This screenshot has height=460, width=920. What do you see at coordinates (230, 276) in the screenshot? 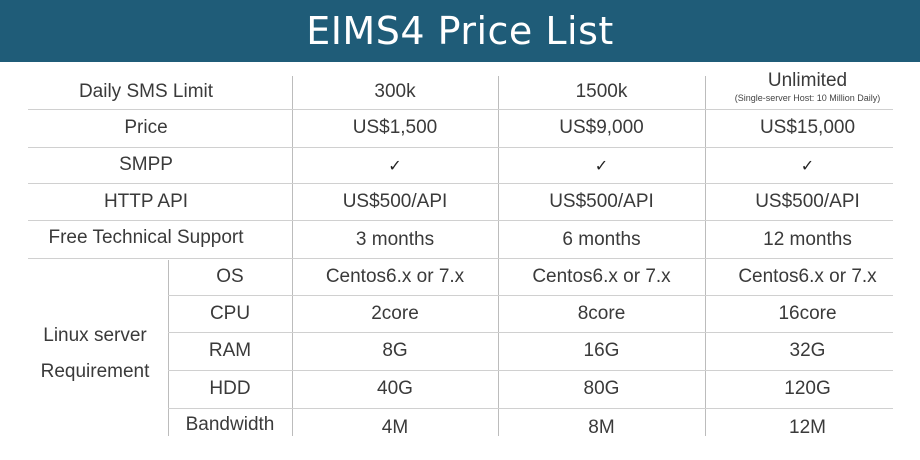
I see `sub-label-os: OS` at bounding box center [230, 276].